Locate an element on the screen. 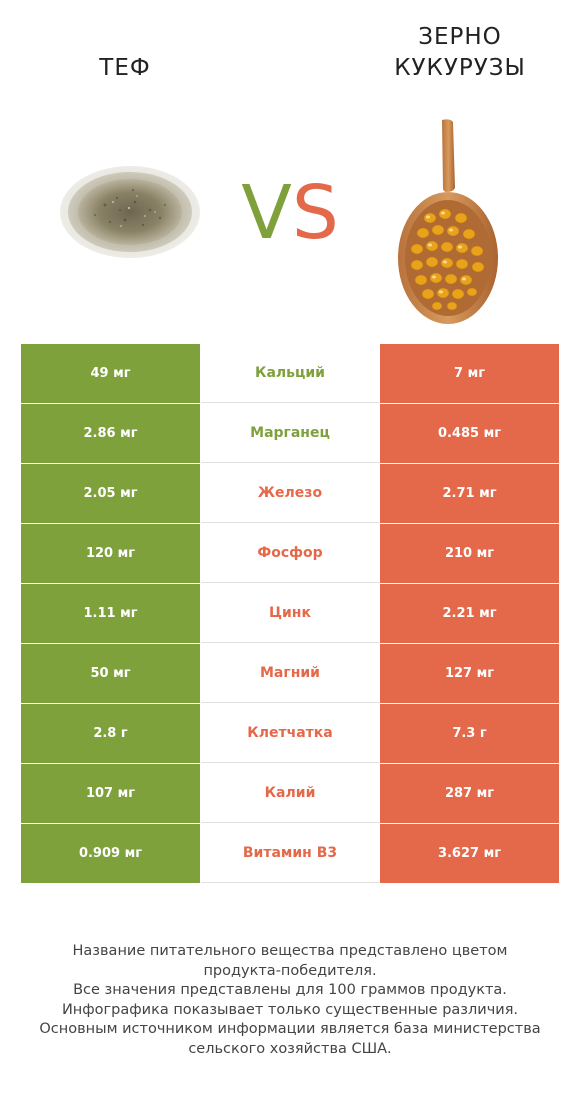  table-row: 120 мг Фосфор 210 мг is located at coordinates (290, 553).